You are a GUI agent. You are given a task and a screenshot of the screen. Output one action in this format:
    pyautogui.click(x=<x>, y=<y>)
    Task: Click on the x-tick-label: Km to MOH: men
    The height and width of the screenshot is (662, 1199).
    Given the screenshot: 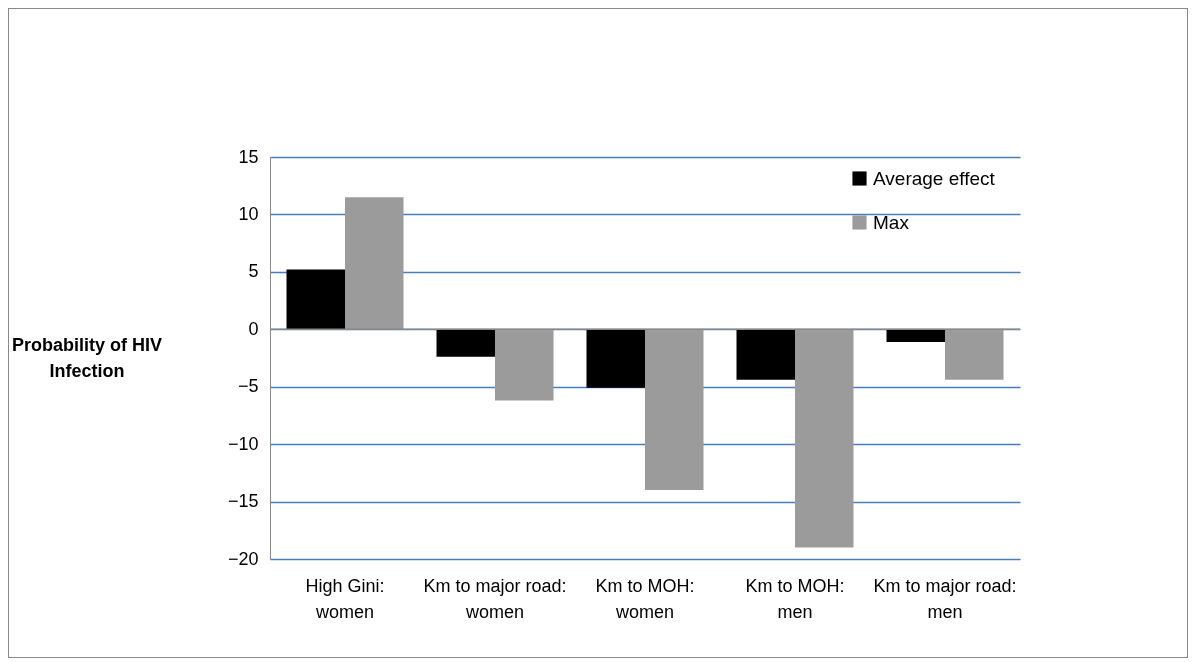 What is the action you would take?
    pyautogui.click(x=795, y=598)
    